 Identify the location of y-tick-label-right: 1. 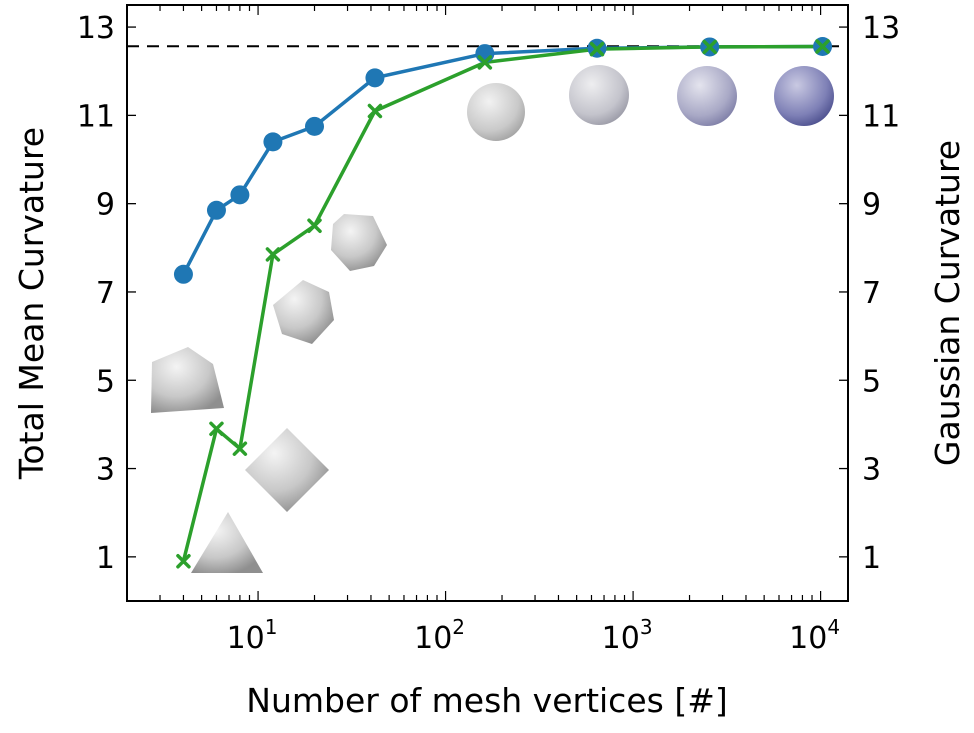
(871, 558).